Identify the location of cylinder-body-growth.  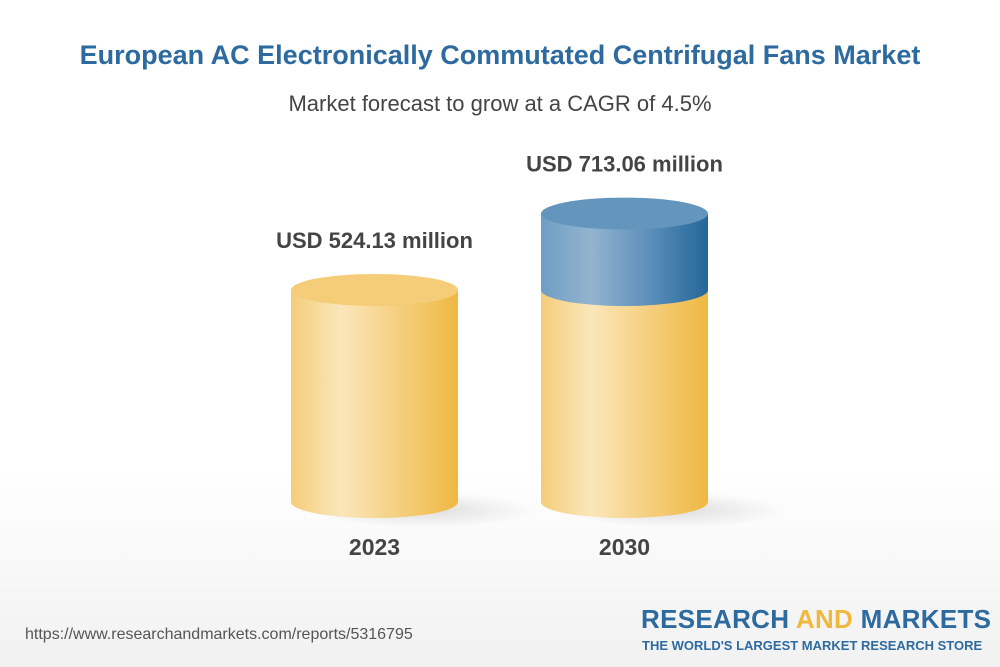
(624, 259).